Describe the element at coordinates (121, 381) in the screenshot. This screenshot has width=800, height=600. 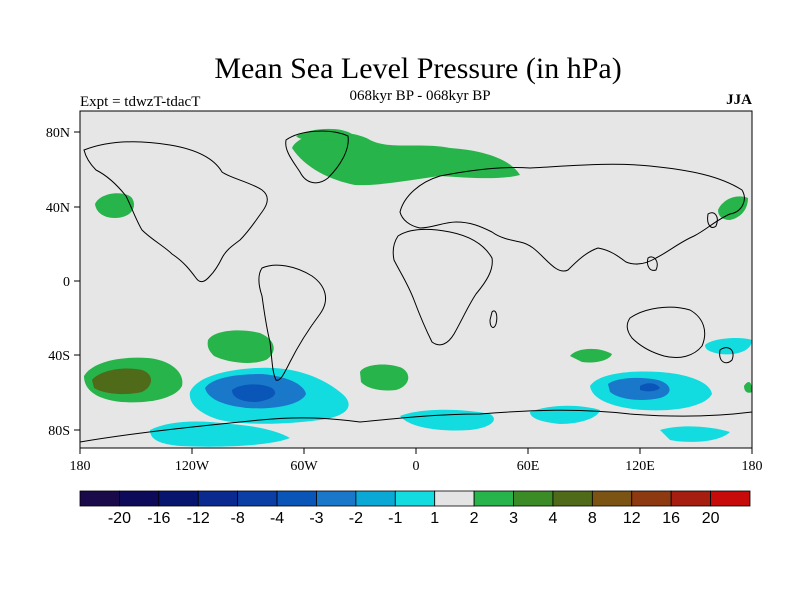
I see `anomaly-south-pacific-core` at that location.